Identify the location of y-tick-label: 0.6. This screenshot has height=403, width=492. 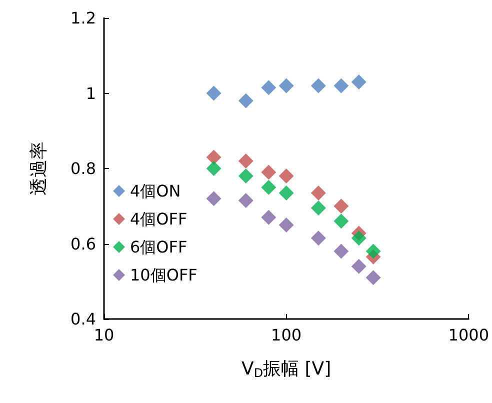
(83, 244).